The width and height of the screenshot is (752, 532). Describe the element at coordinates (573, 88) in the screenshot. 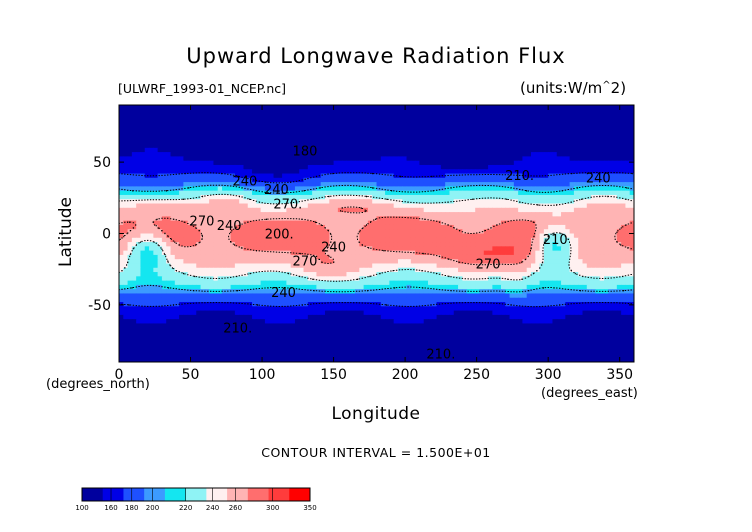

I see `units-label: (units:W/m^2)` at that location.